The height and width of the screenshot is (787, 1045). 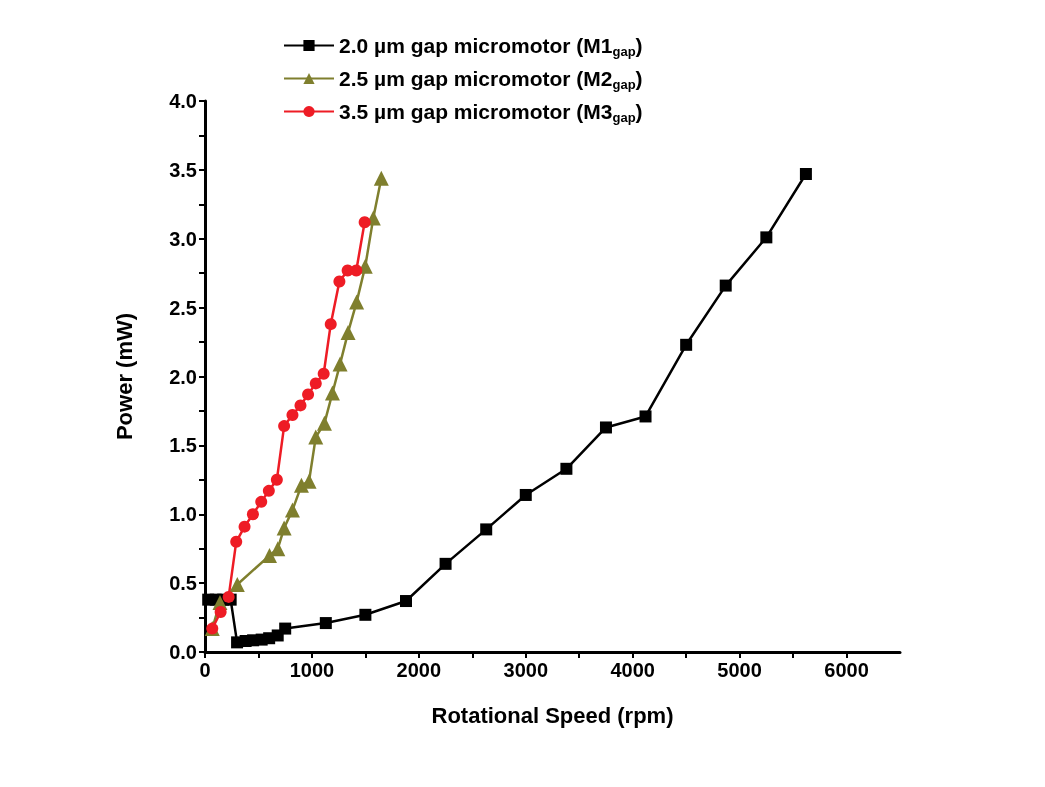 What do you see at coordinates (846, 670) in the screenshot?
I see `x-tick-label: 6000` at bounding box center [846, 670].